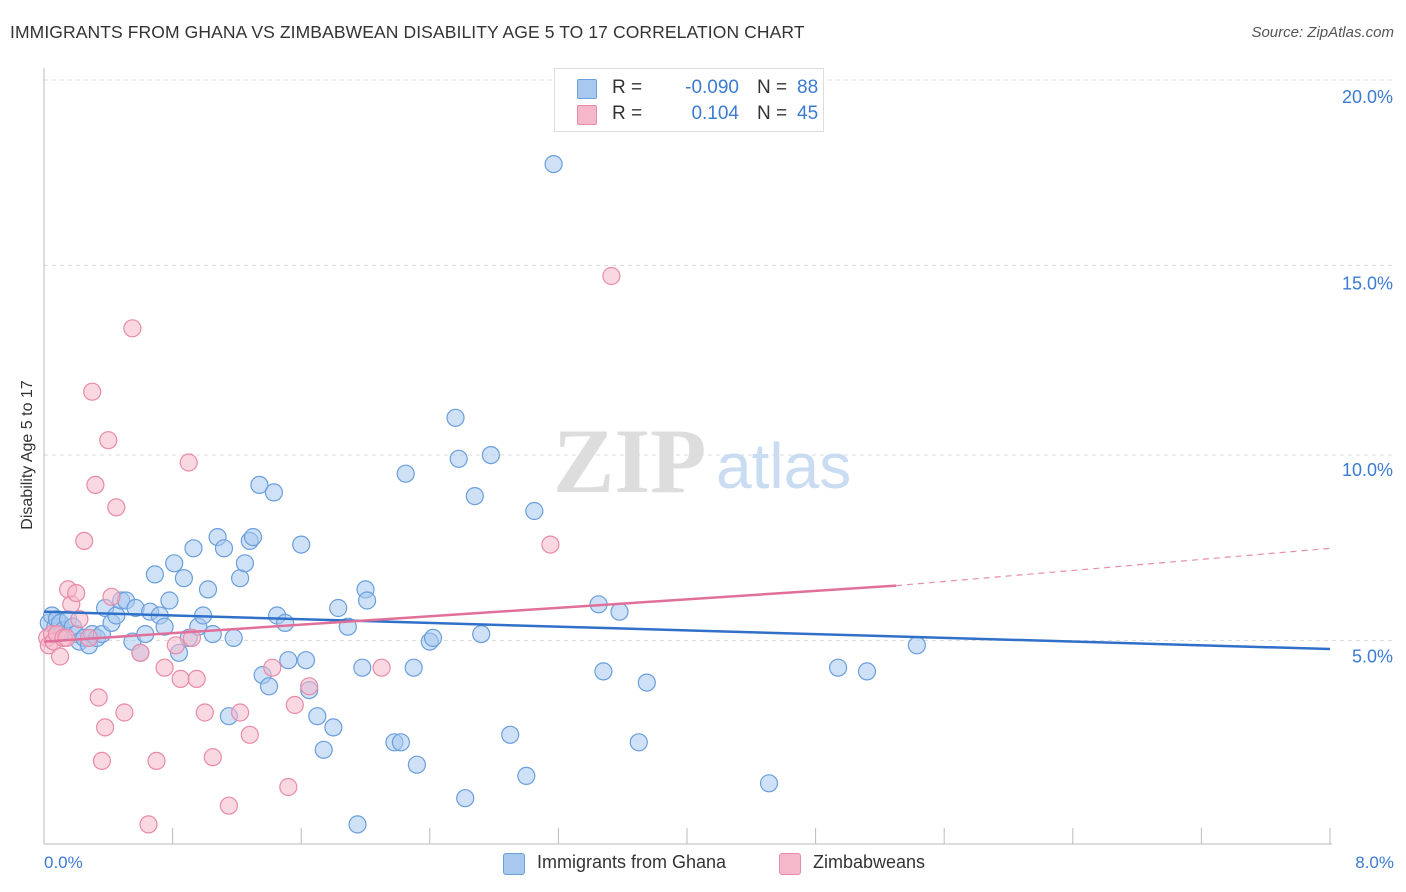 This screenshot has height=892, width=1406. Describe the element at coordinates (1367, 470) in the screenshot. I see `y-tick-label: 10.0%` at that location.